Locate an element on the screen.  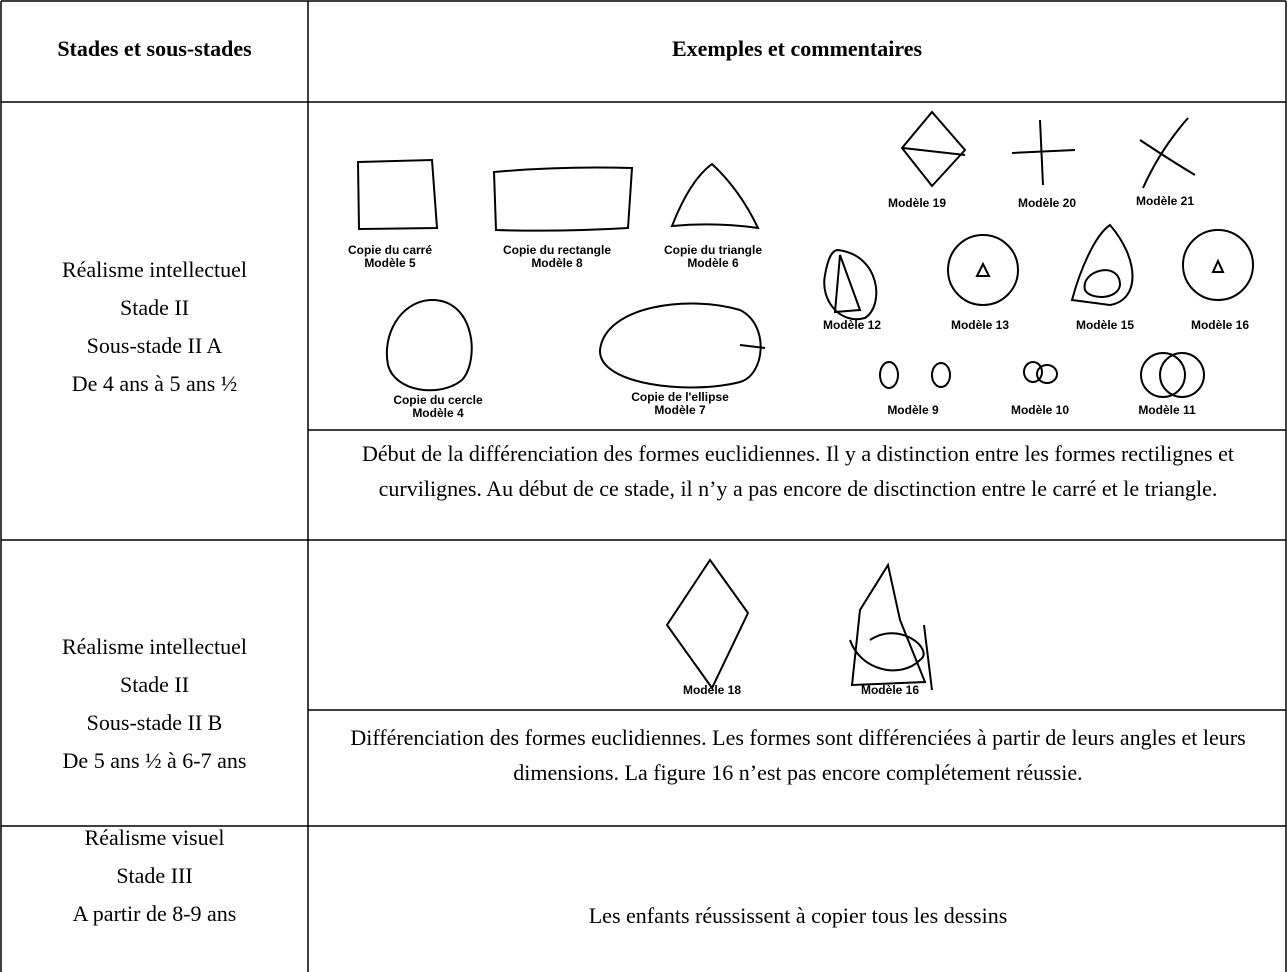
caption: Copie du rectangle is located at coordinates (557, 250).